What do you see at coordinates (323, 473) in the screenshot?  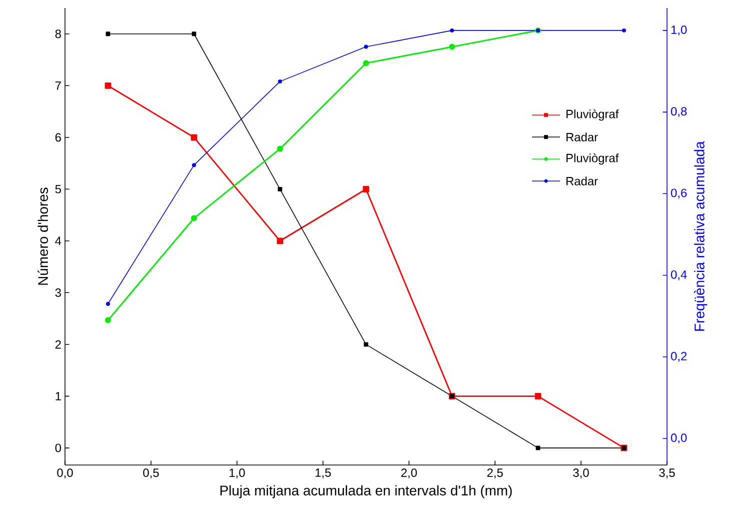 I see `x-tick-label: 1,5` at bounding box center [323, 473].